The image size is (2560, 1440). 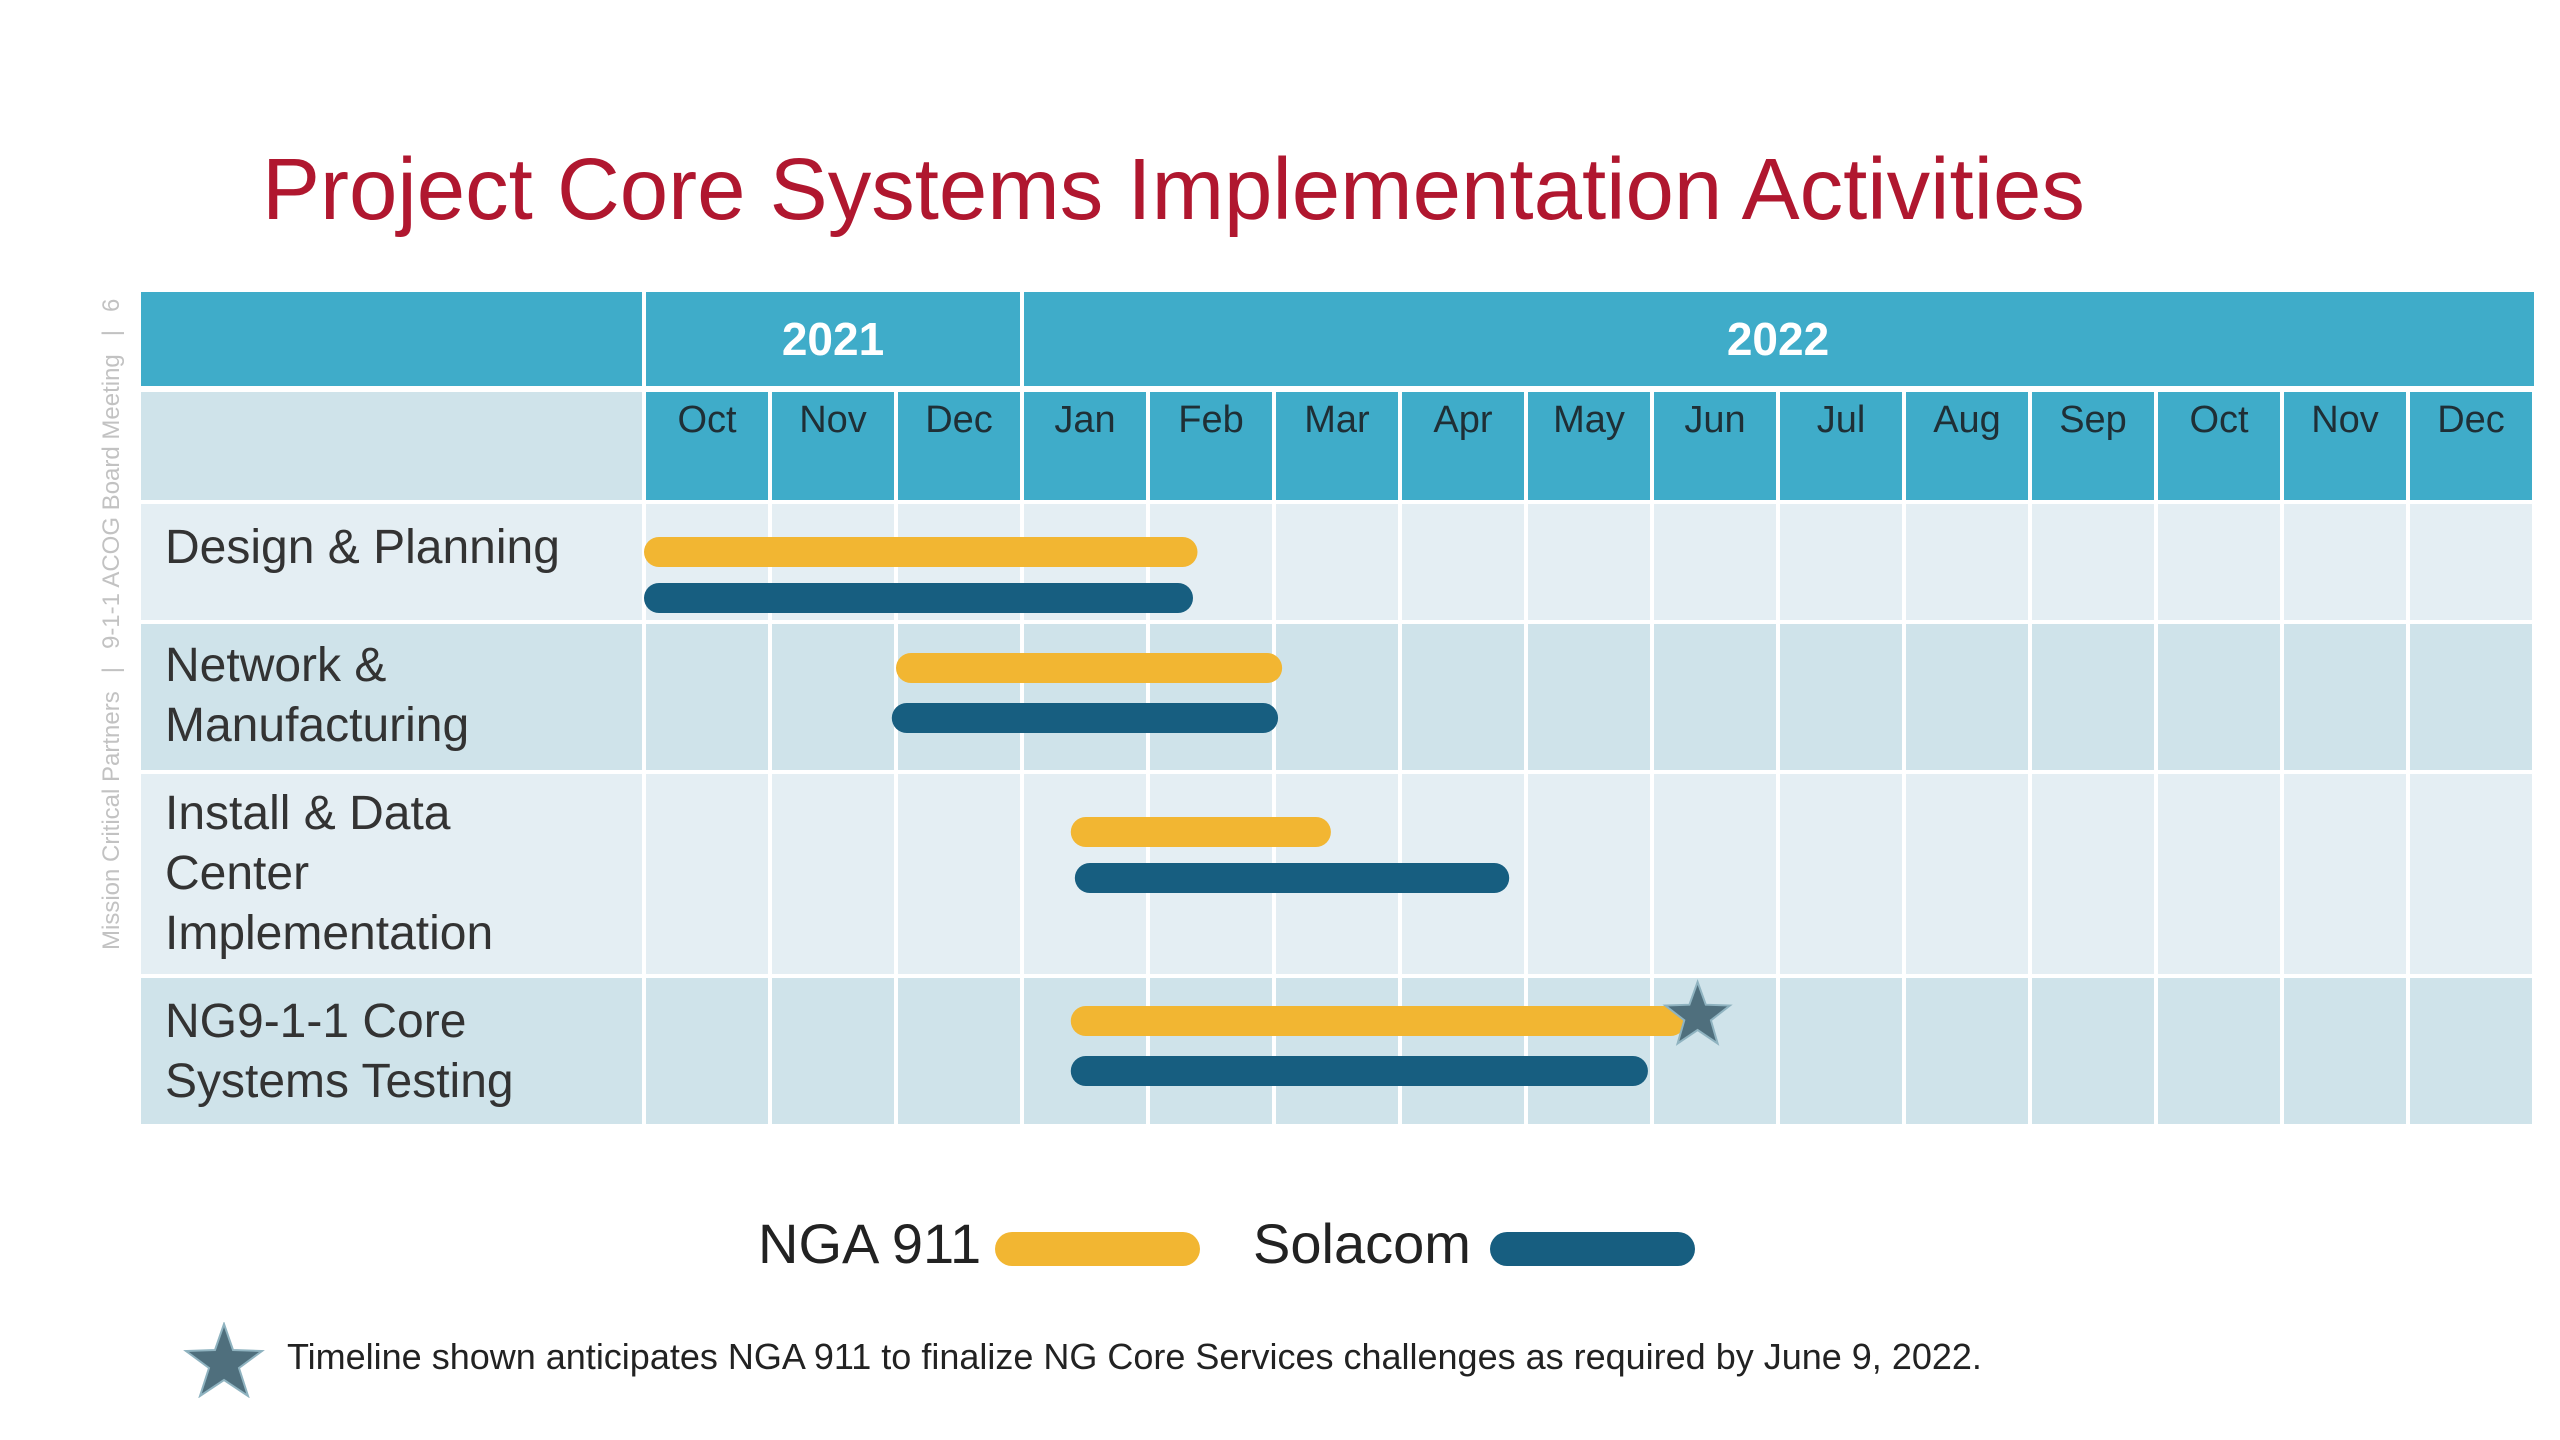 What do you see at coordinates (329, 873) in the screenshot?
I see `row-label: Install & Data Center Implementation` at bounding box center [329, 873].